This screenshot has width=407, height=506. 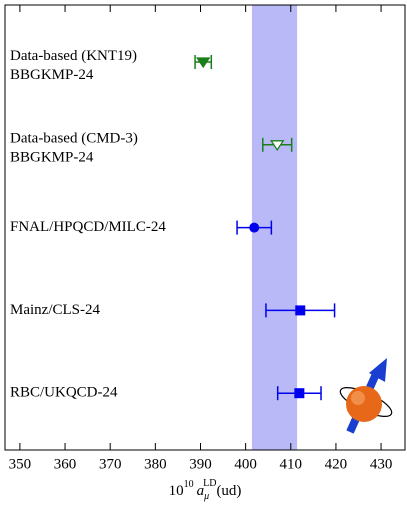 What do you see at coordinates (55, 310) in the screenshot?
I see `category-label: Mainz/CLS-24` at bounding box center [55, 310].